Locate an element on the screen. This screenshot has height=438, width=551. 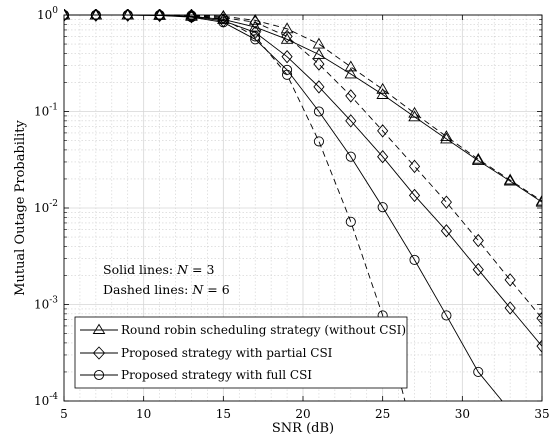
x-tick-label: 35 is located at coordinates (541, 414).